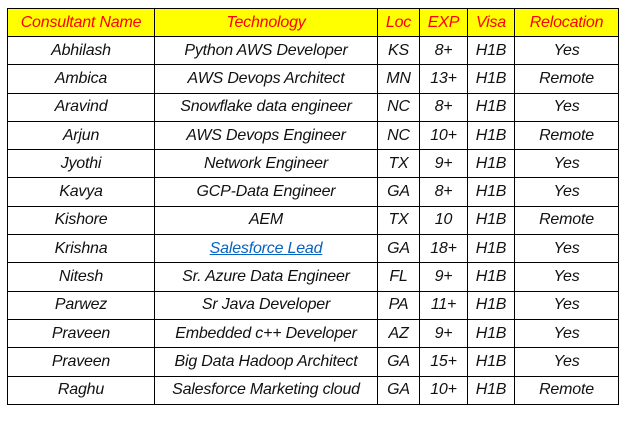  Describe the element at coordinates (266, 79) in the screenshot. I see `cell-technology: AWS Devops Architect` at that location.